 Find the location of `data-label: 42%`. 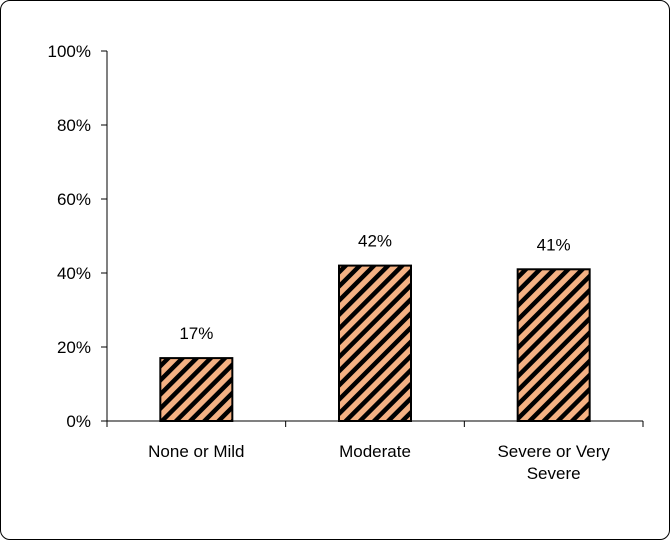

data-label: 42% is located at coordinates (375, 241).